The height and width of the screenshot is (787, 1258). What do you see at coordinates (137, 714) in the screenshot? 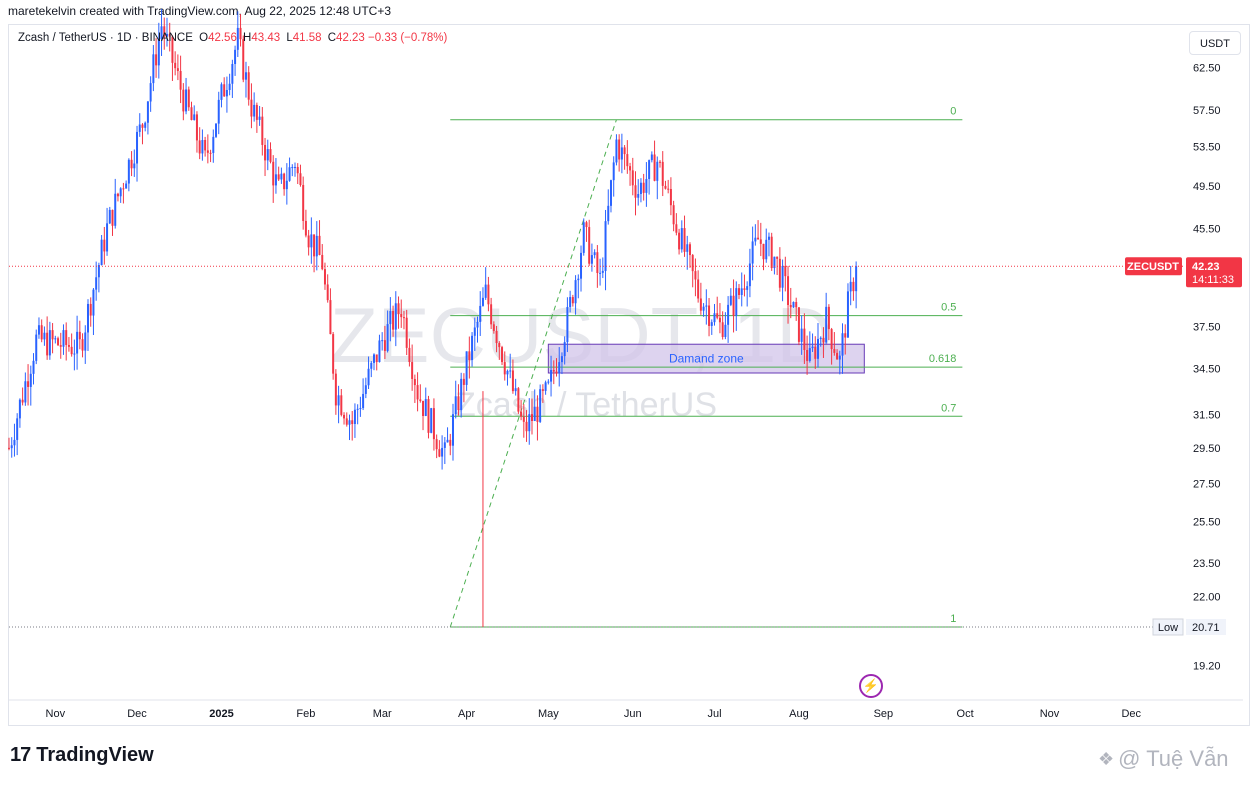
I see `time-tick-label: Dec` at bounding box center [137, 714].